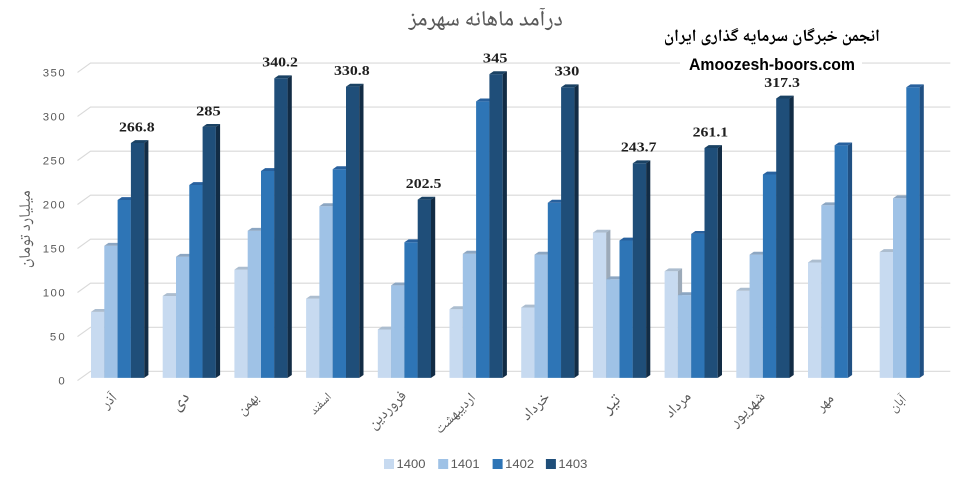 The width and height of the screenshot is (965, 485). What do you see at coordinates (411, 464) in the screenshot?
I see `svg-text: 1400` at bounding box center [411, 464].